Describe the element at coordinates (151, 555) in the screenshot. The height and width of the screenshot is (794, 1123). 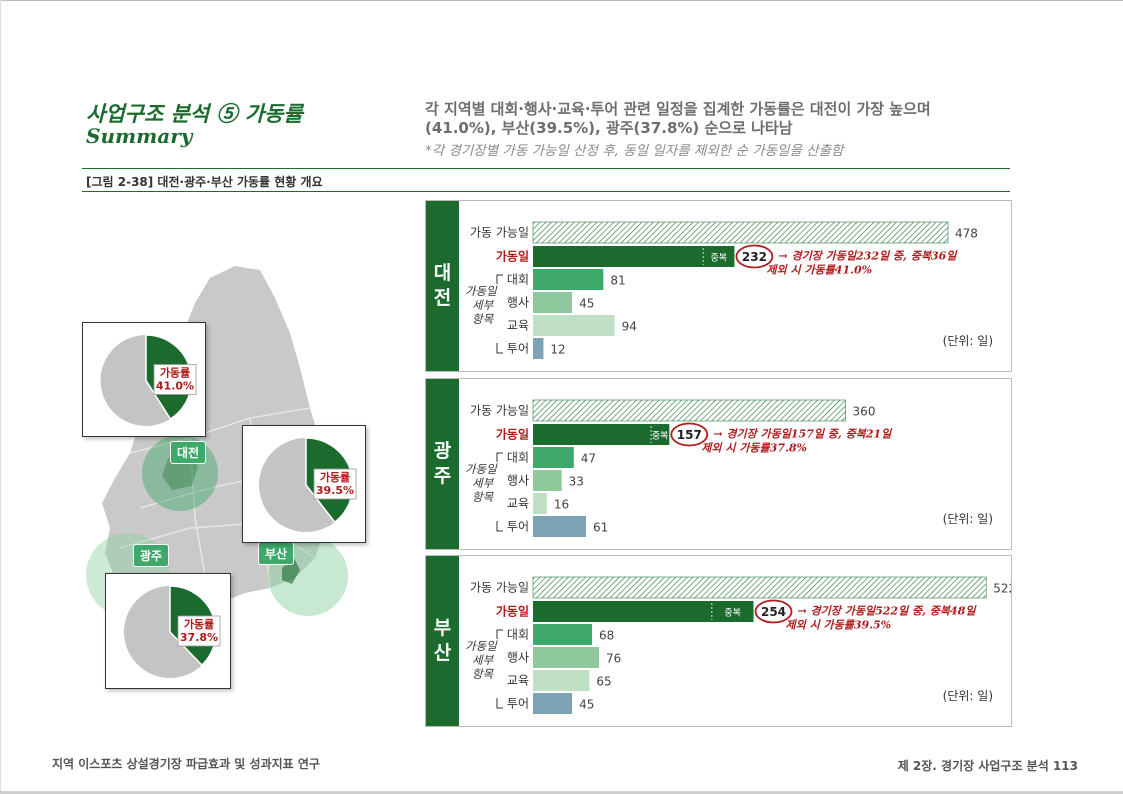
I see `tag-gwangju: 광주` at that location.